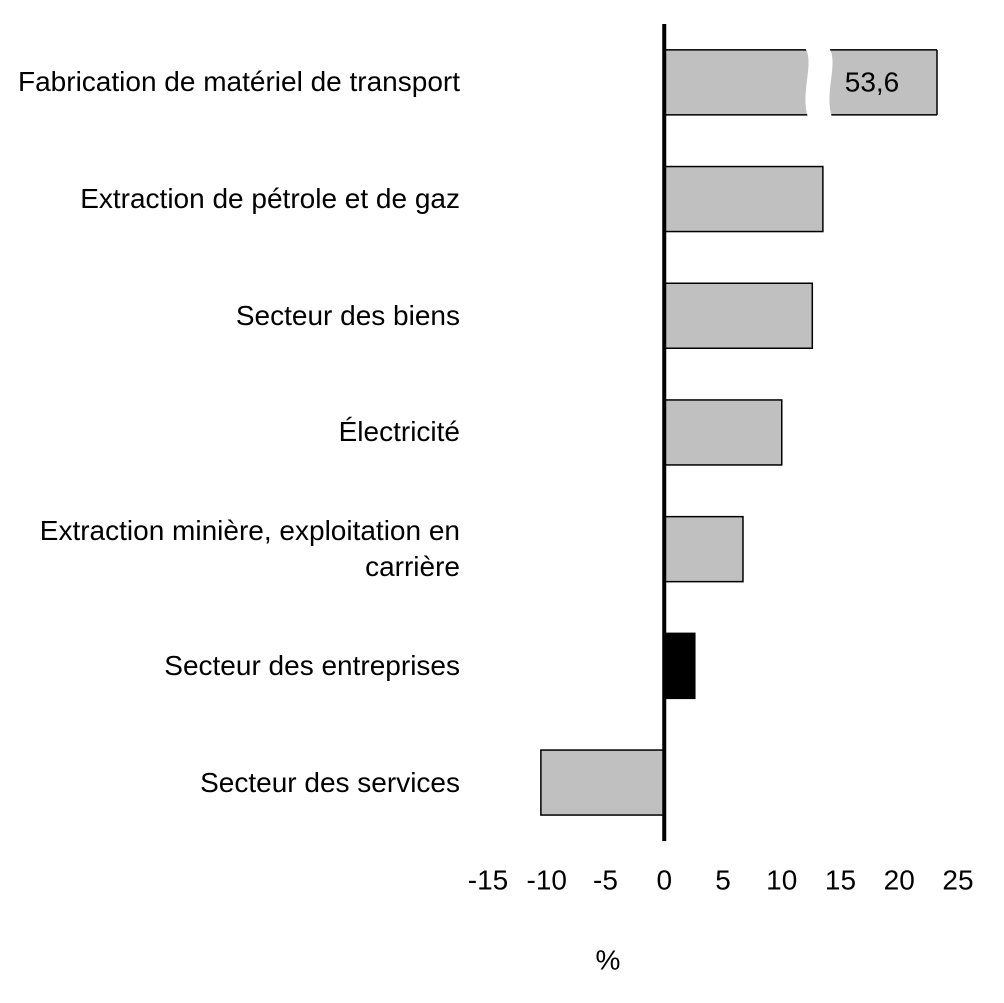  I want to click on category-label: Fabrication de matériel de transport, so click(239, 82).